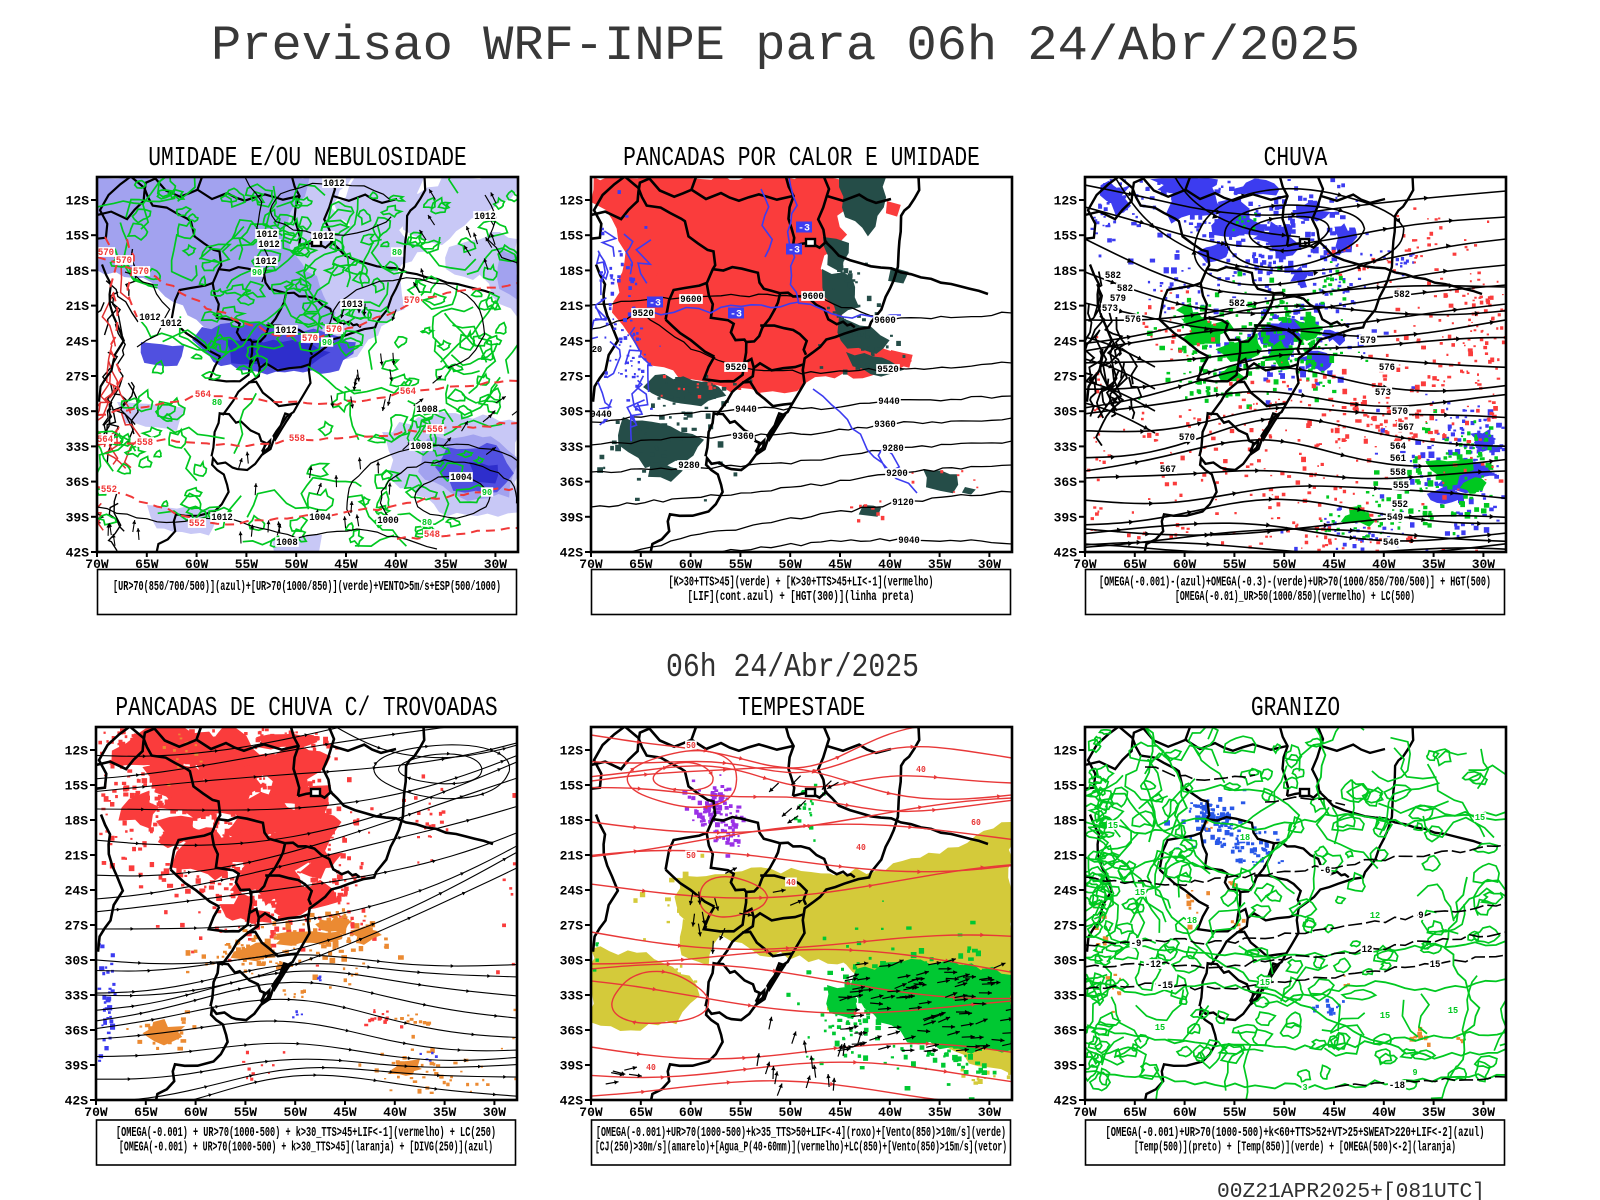 The image size is (1600, 1200). Describe the element at coordinates (1296, 159) in the screenshot. I see `svg-text: CHUVA` at that location.